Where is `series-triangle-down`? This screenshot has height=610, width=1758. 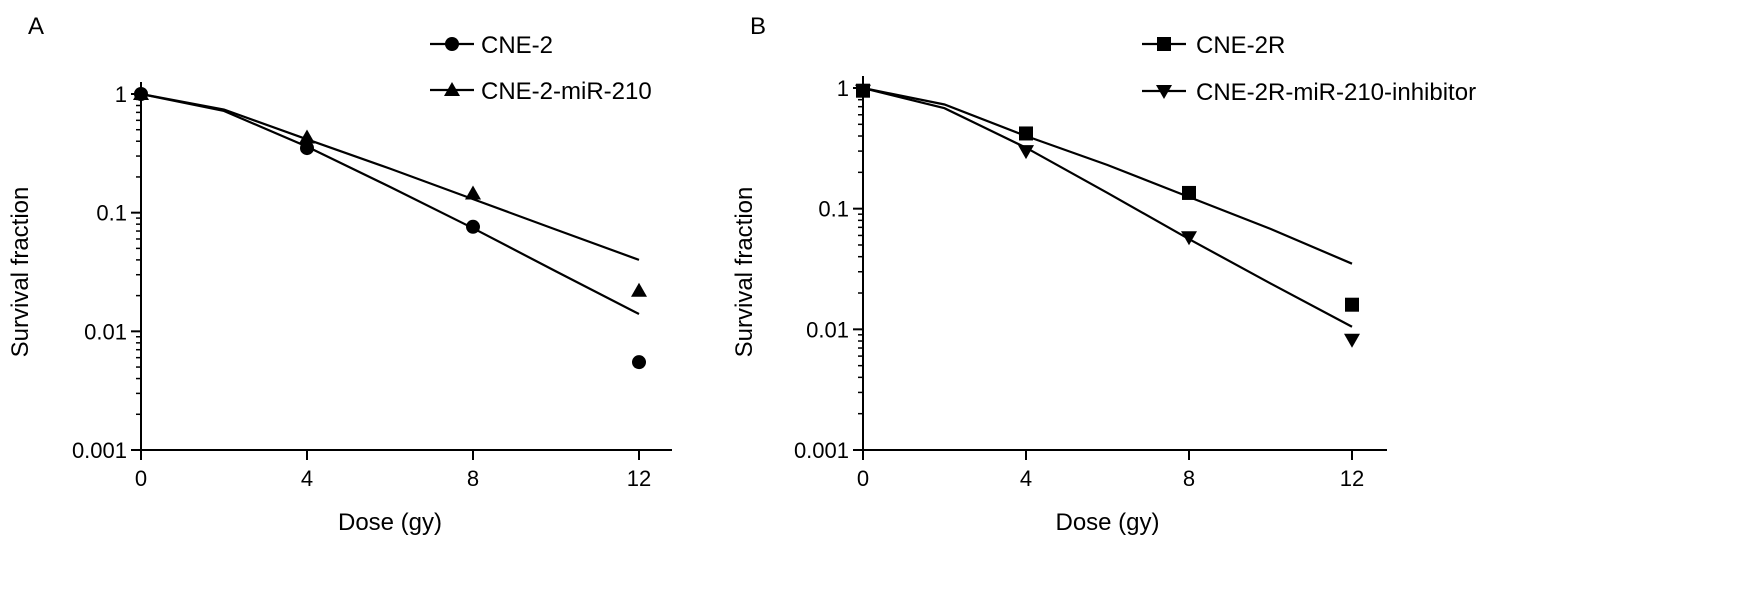
series-triangle-down is located at coordinates (1107, 216).